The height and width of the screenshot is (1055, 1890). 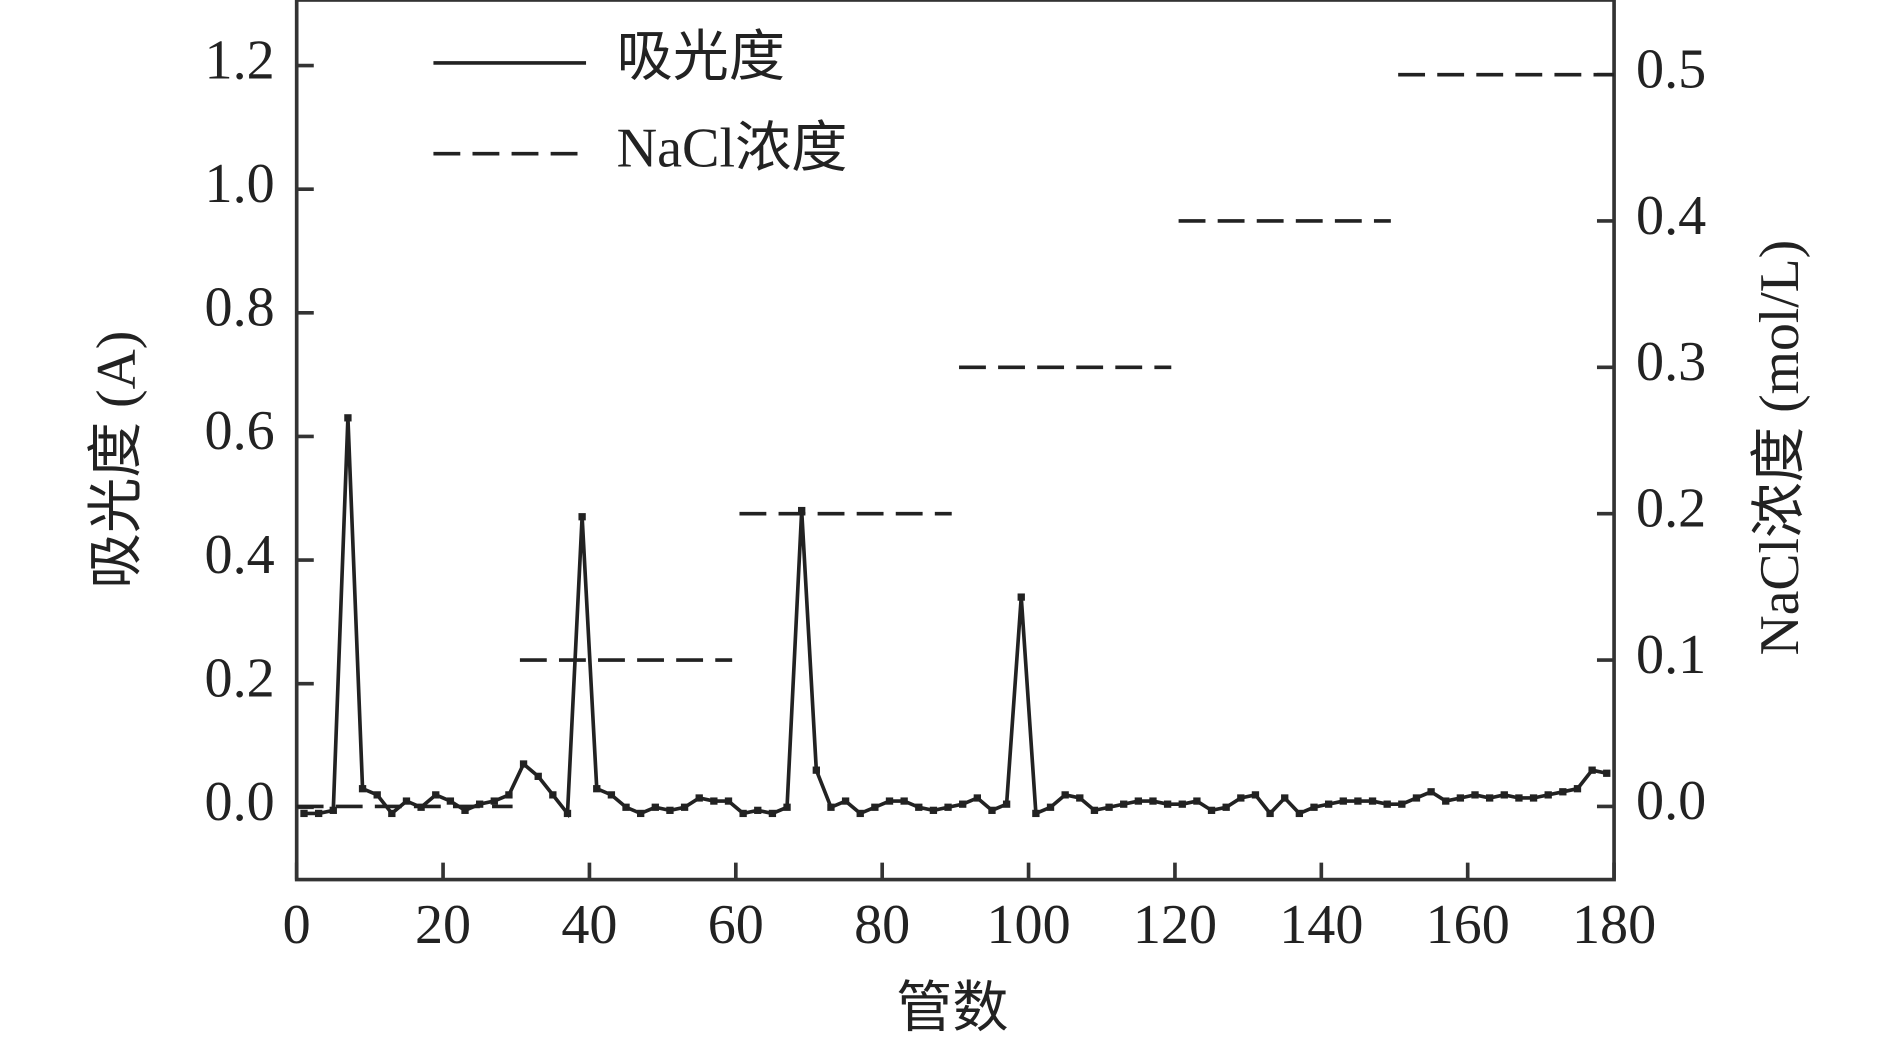 What do you see at coordinates (1671, 801) in the screenshot?
I see `y2-tick-label: 0.0` at bounding box center [1671, 801].